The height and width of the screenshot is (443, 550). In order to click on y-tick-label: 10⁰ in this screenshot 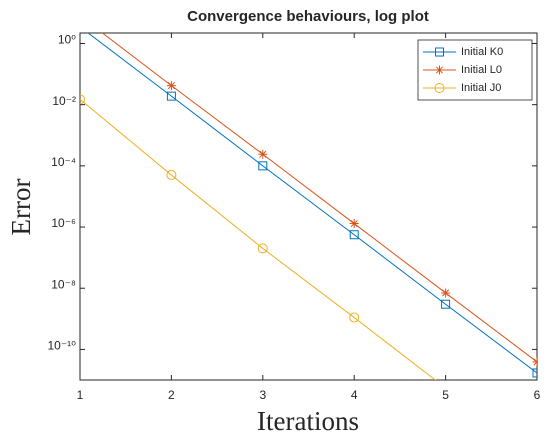, I will do `click(67, 40)`.